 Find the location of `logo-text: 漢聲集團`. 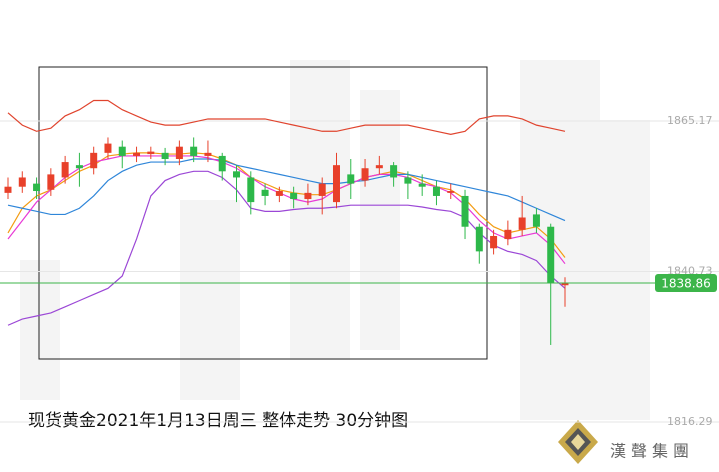

logo-text: 漢聲集團 is located at coordinates (652, 451).